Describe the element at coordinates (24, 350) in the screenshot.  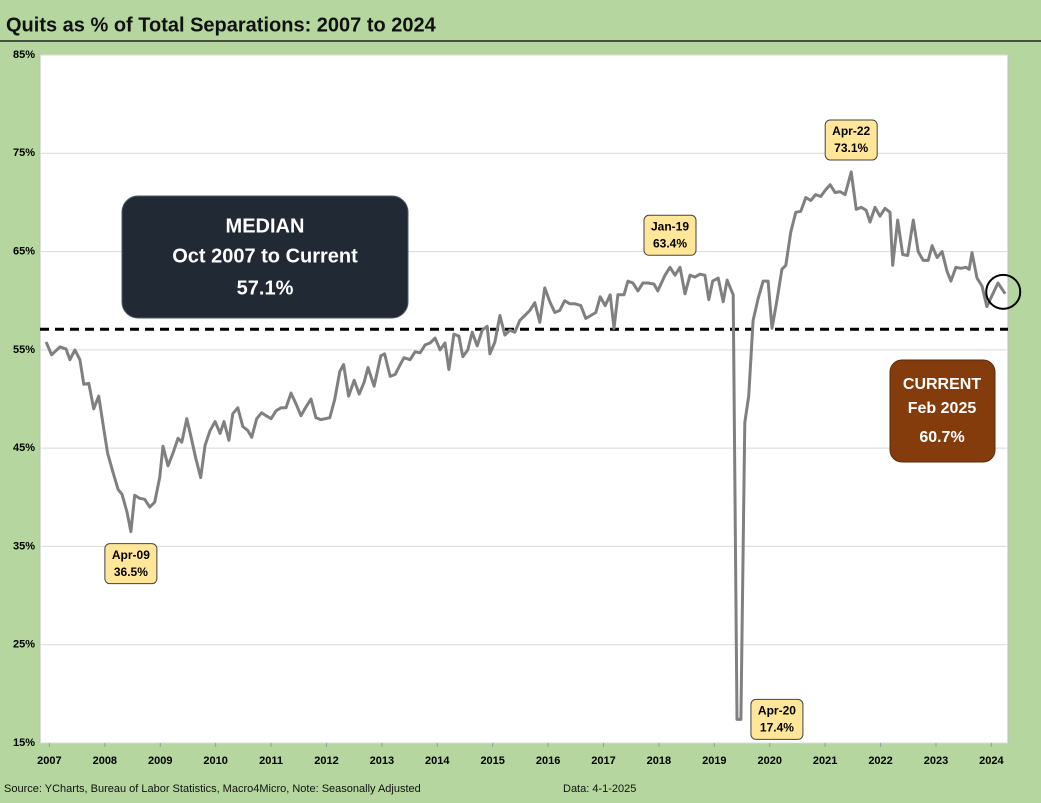
I see `y-tick-label: 55%` at that location.